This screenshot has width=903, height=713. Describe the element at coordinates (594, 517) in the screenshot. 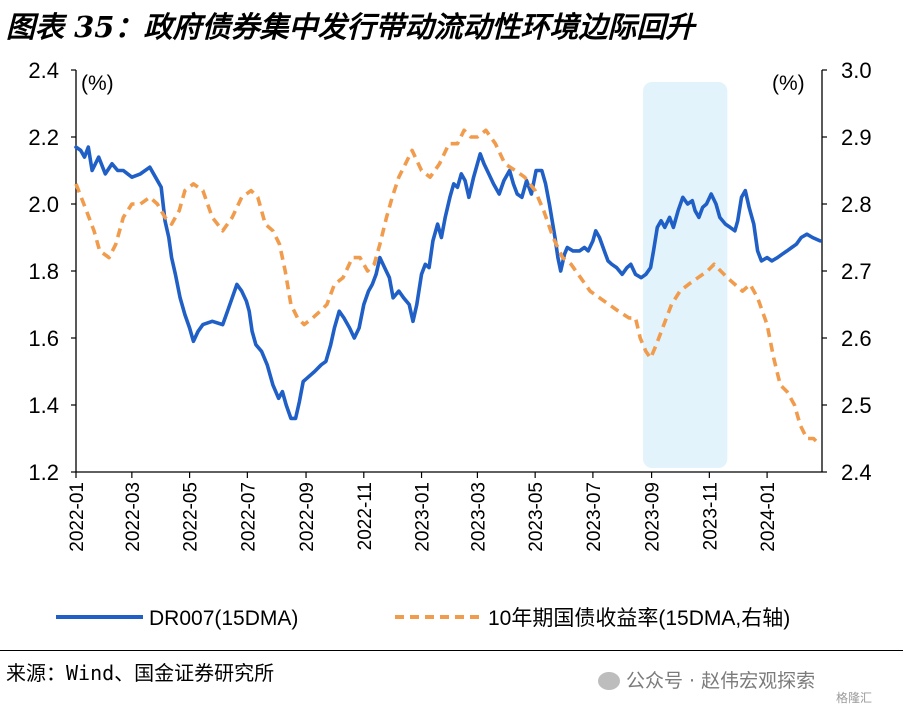

I see `x-tick-label: 2023-07` at that location.